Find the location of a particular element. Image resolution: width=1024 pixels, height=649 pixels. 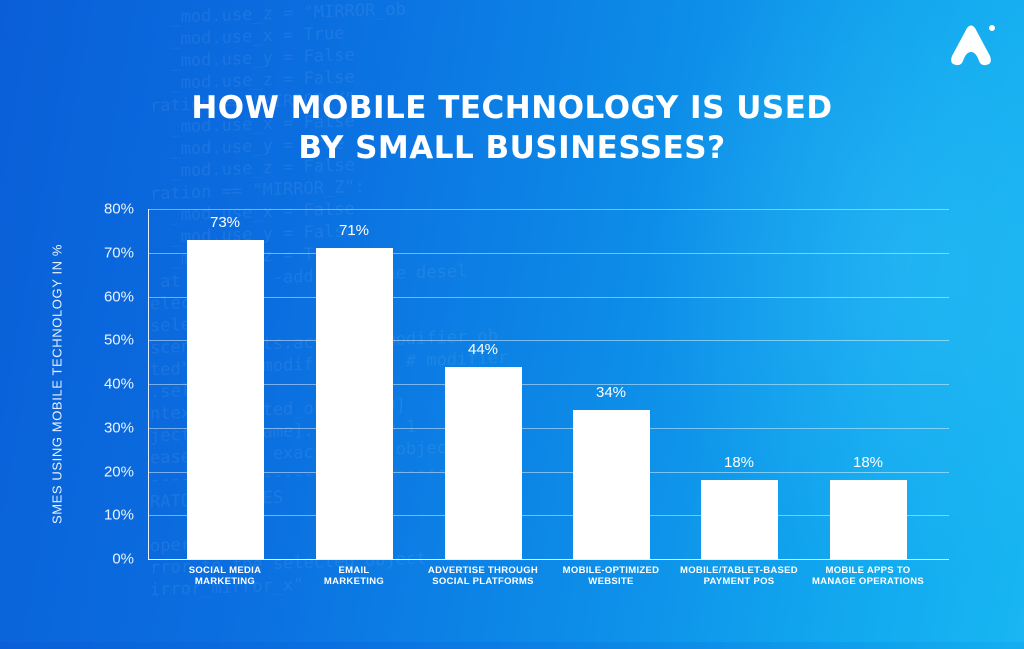

y-tick-label: 60% is located at coordinates (118, 296).